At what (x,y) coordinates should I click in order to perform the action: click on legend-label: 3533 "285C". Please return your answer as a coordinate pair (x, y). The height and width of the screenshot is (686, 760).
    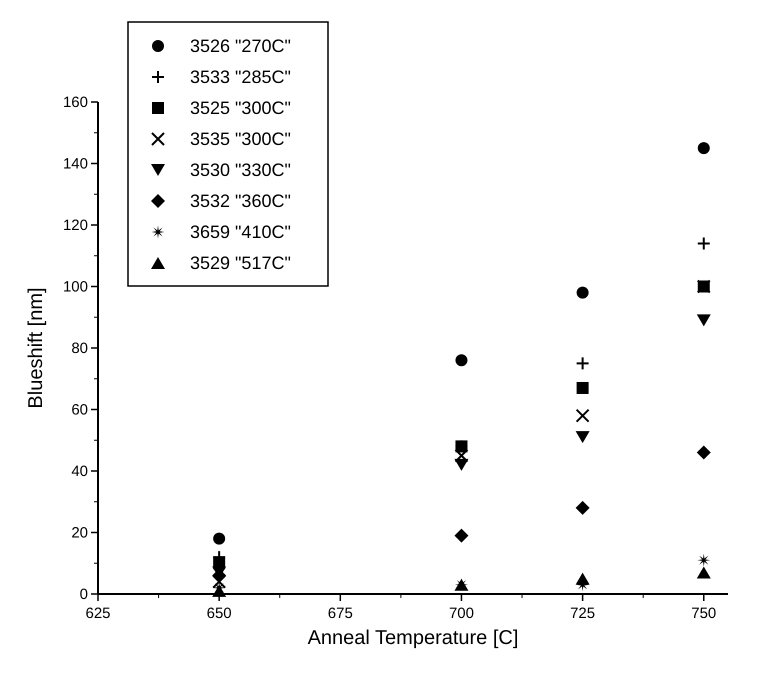
    Looking at the image, I should click on (240, 77).